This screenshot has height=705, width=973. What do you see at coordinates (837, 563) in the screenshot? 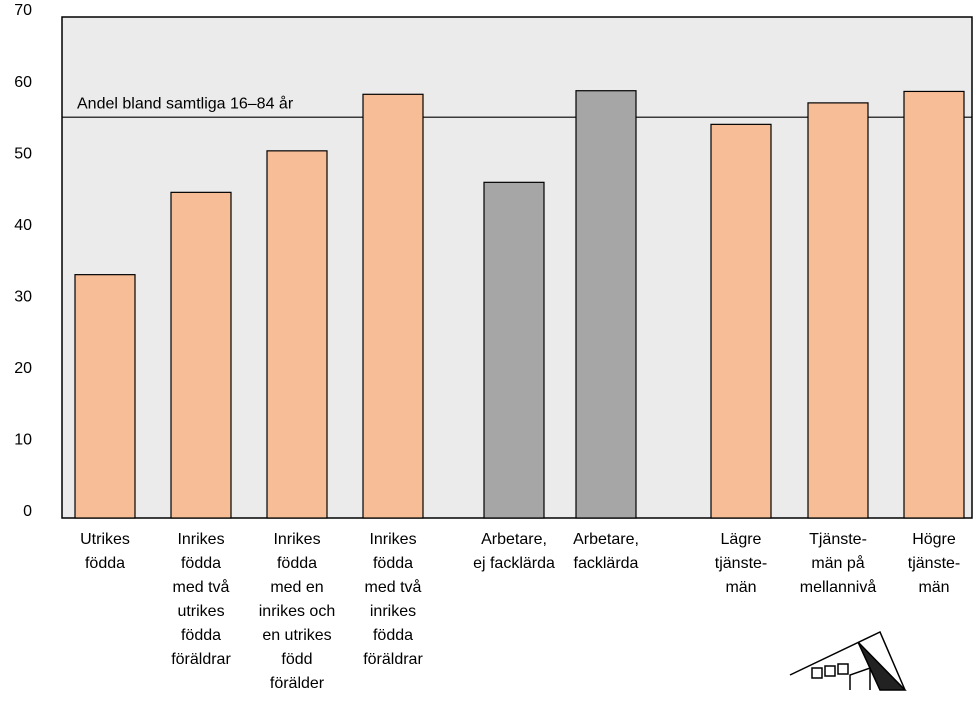
I see `x-tick-label: män på` at bounding box center [837, 563].